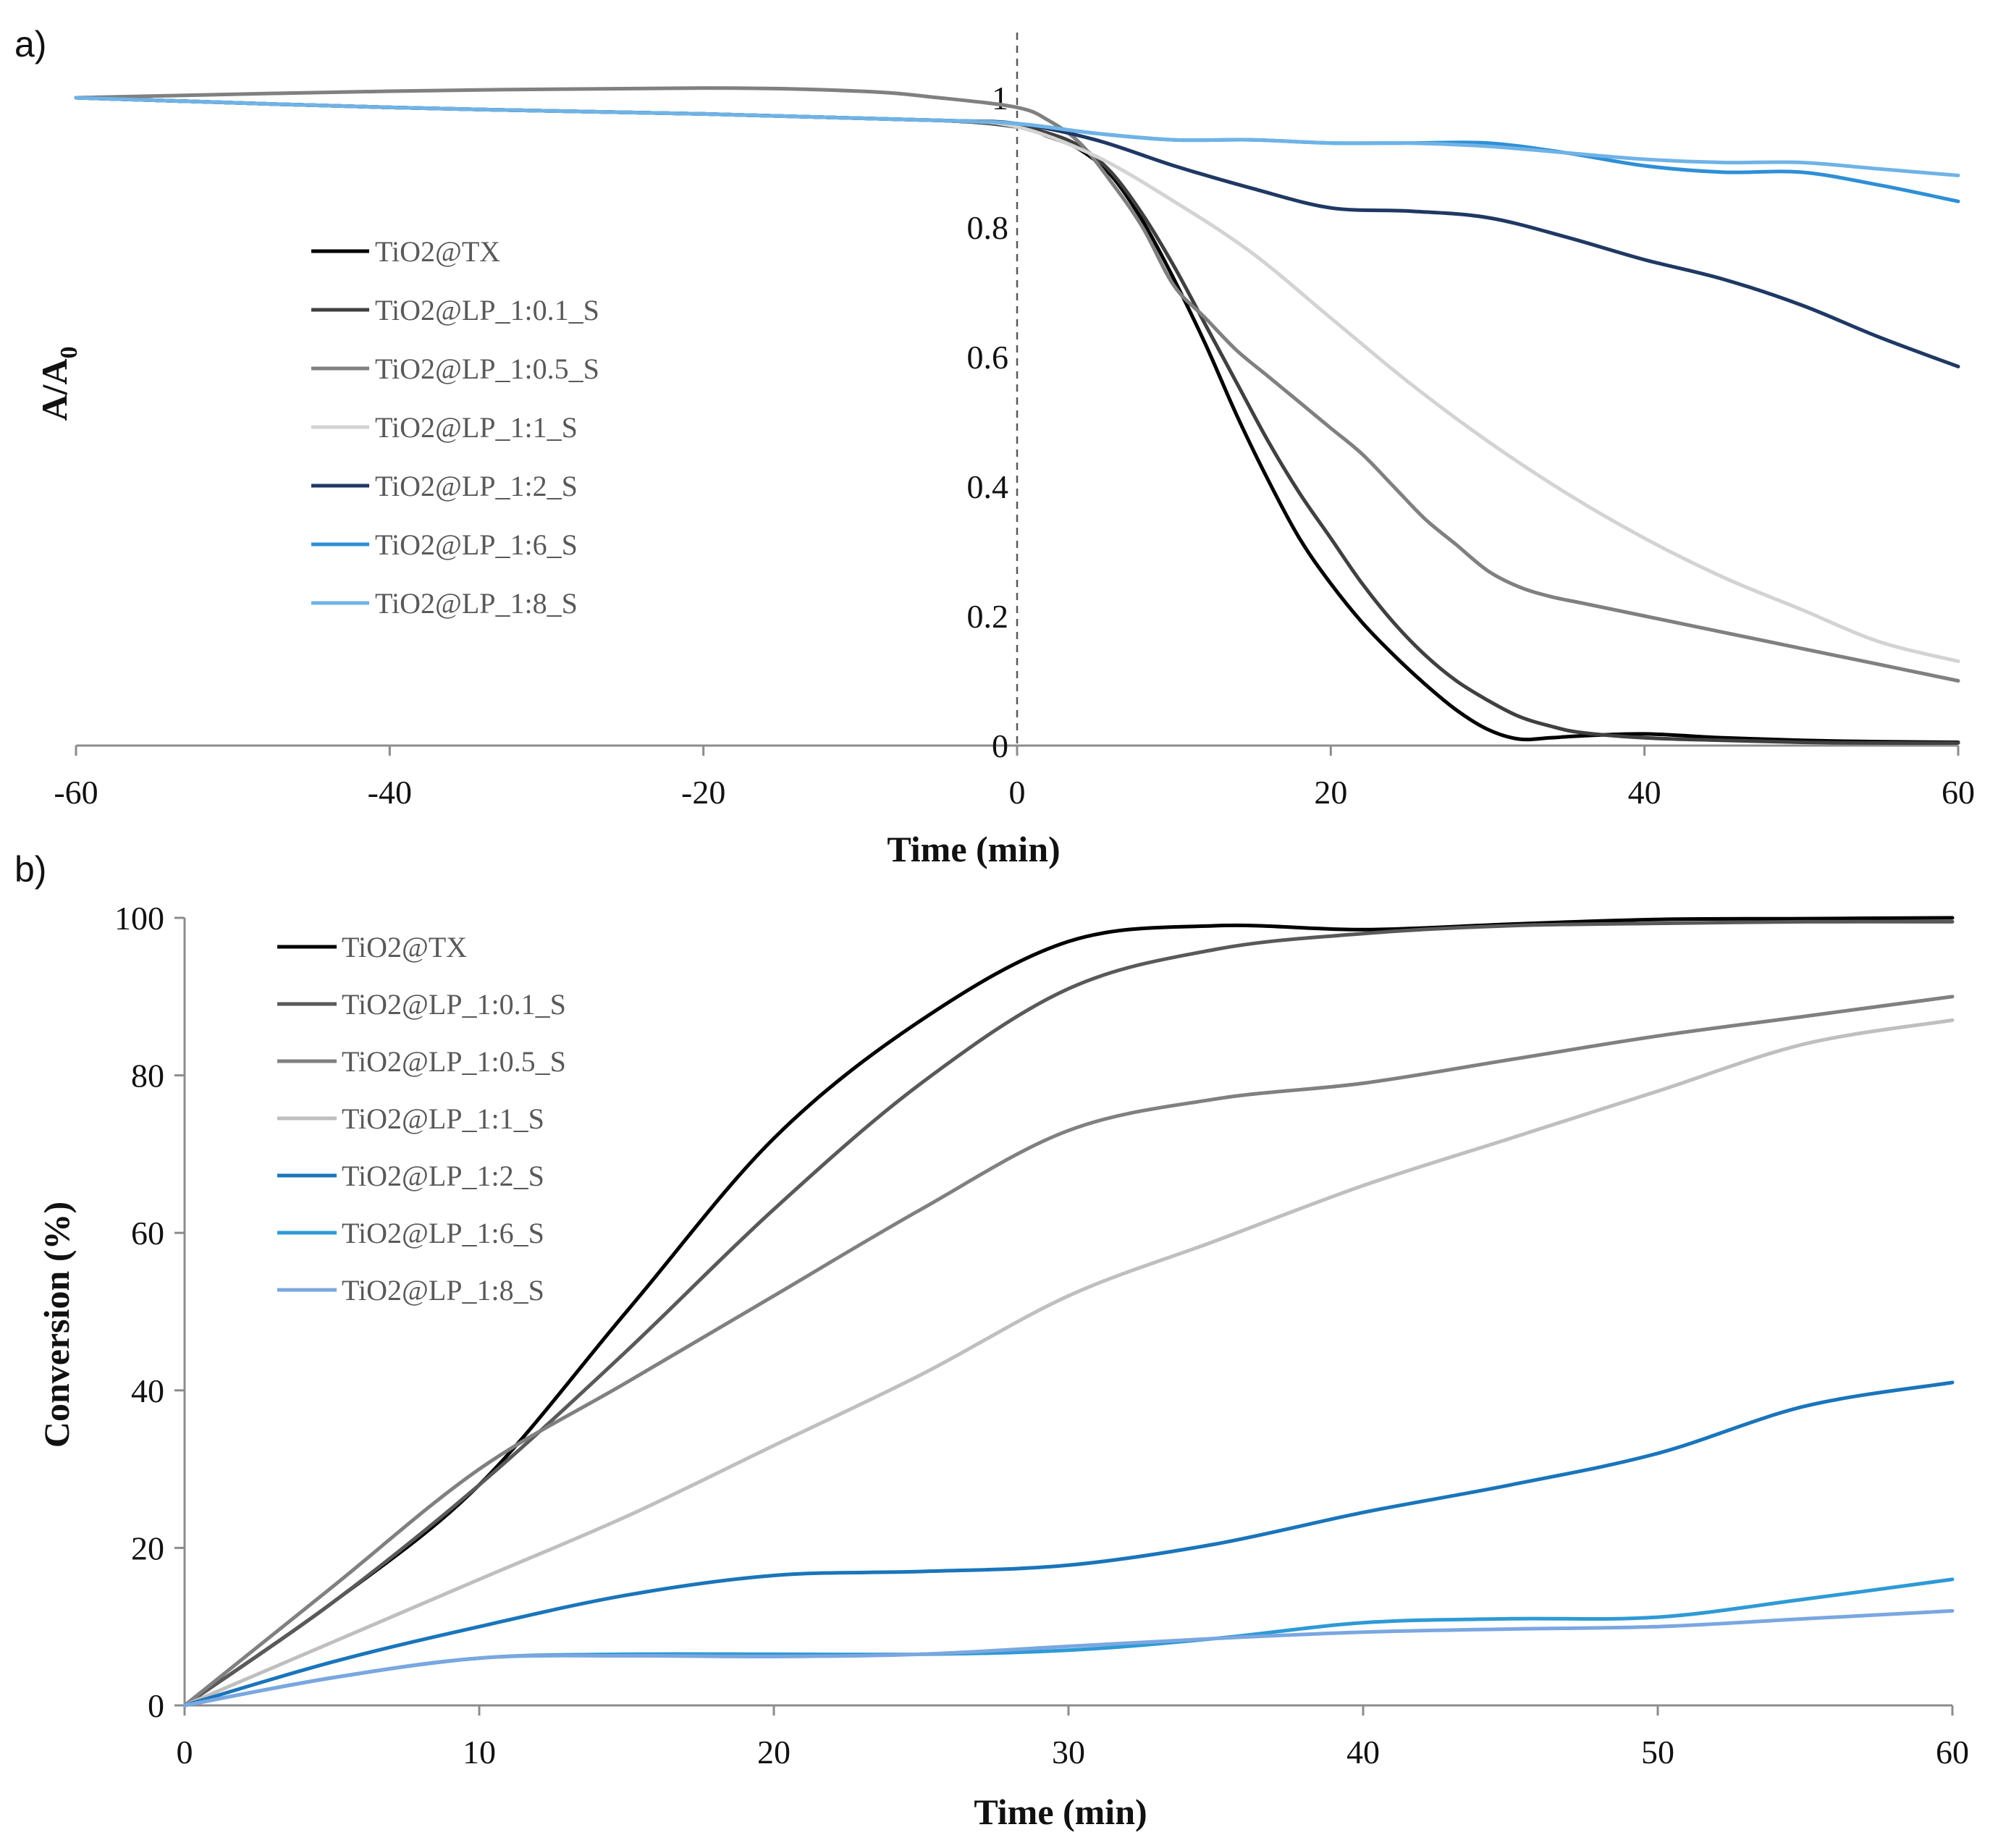 The width and height of the screenshot is (1998, 1848). I want to click on panel-b-y-tick-label: 100, so click(139, 918).